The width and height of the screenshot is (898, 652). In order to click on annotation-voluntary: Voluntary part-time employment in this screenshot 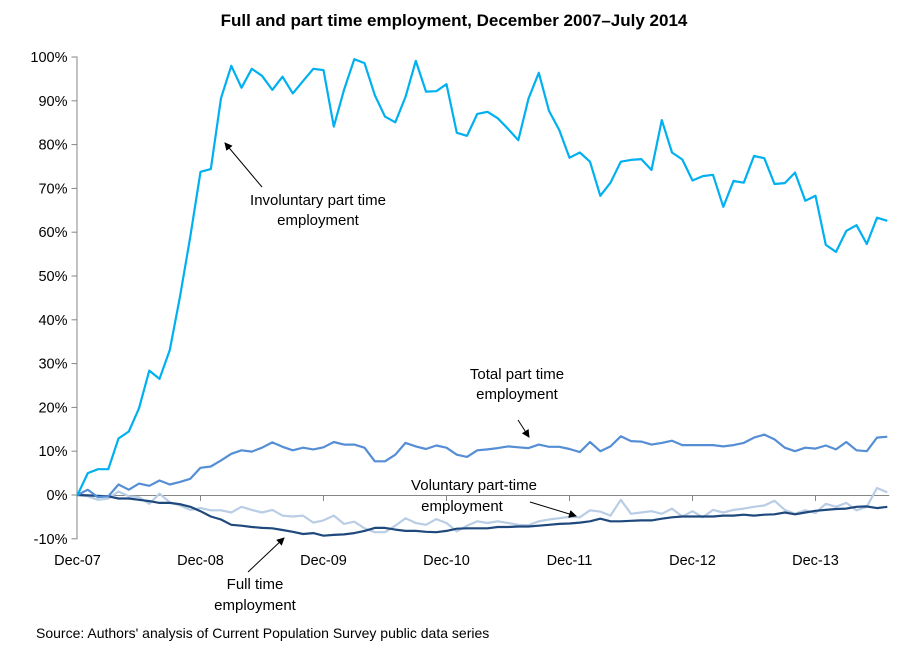, I will do `click(494, 497)`.